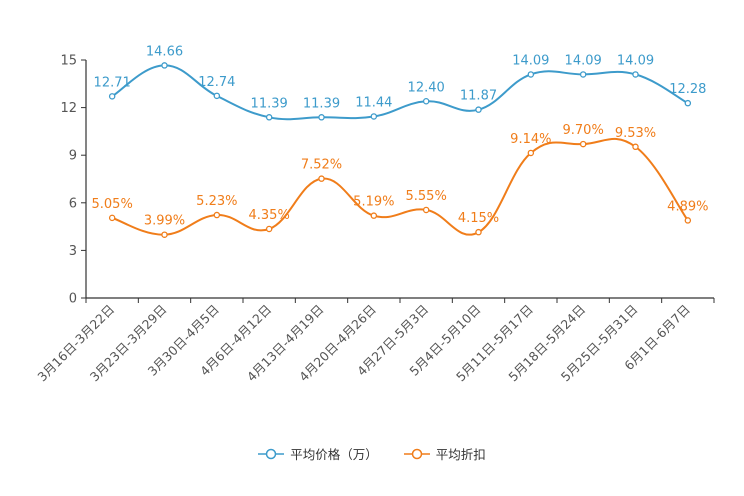 This screenshot has width=744, height=496. I want to click on legend-price-marker-icon, so click(271, 453).